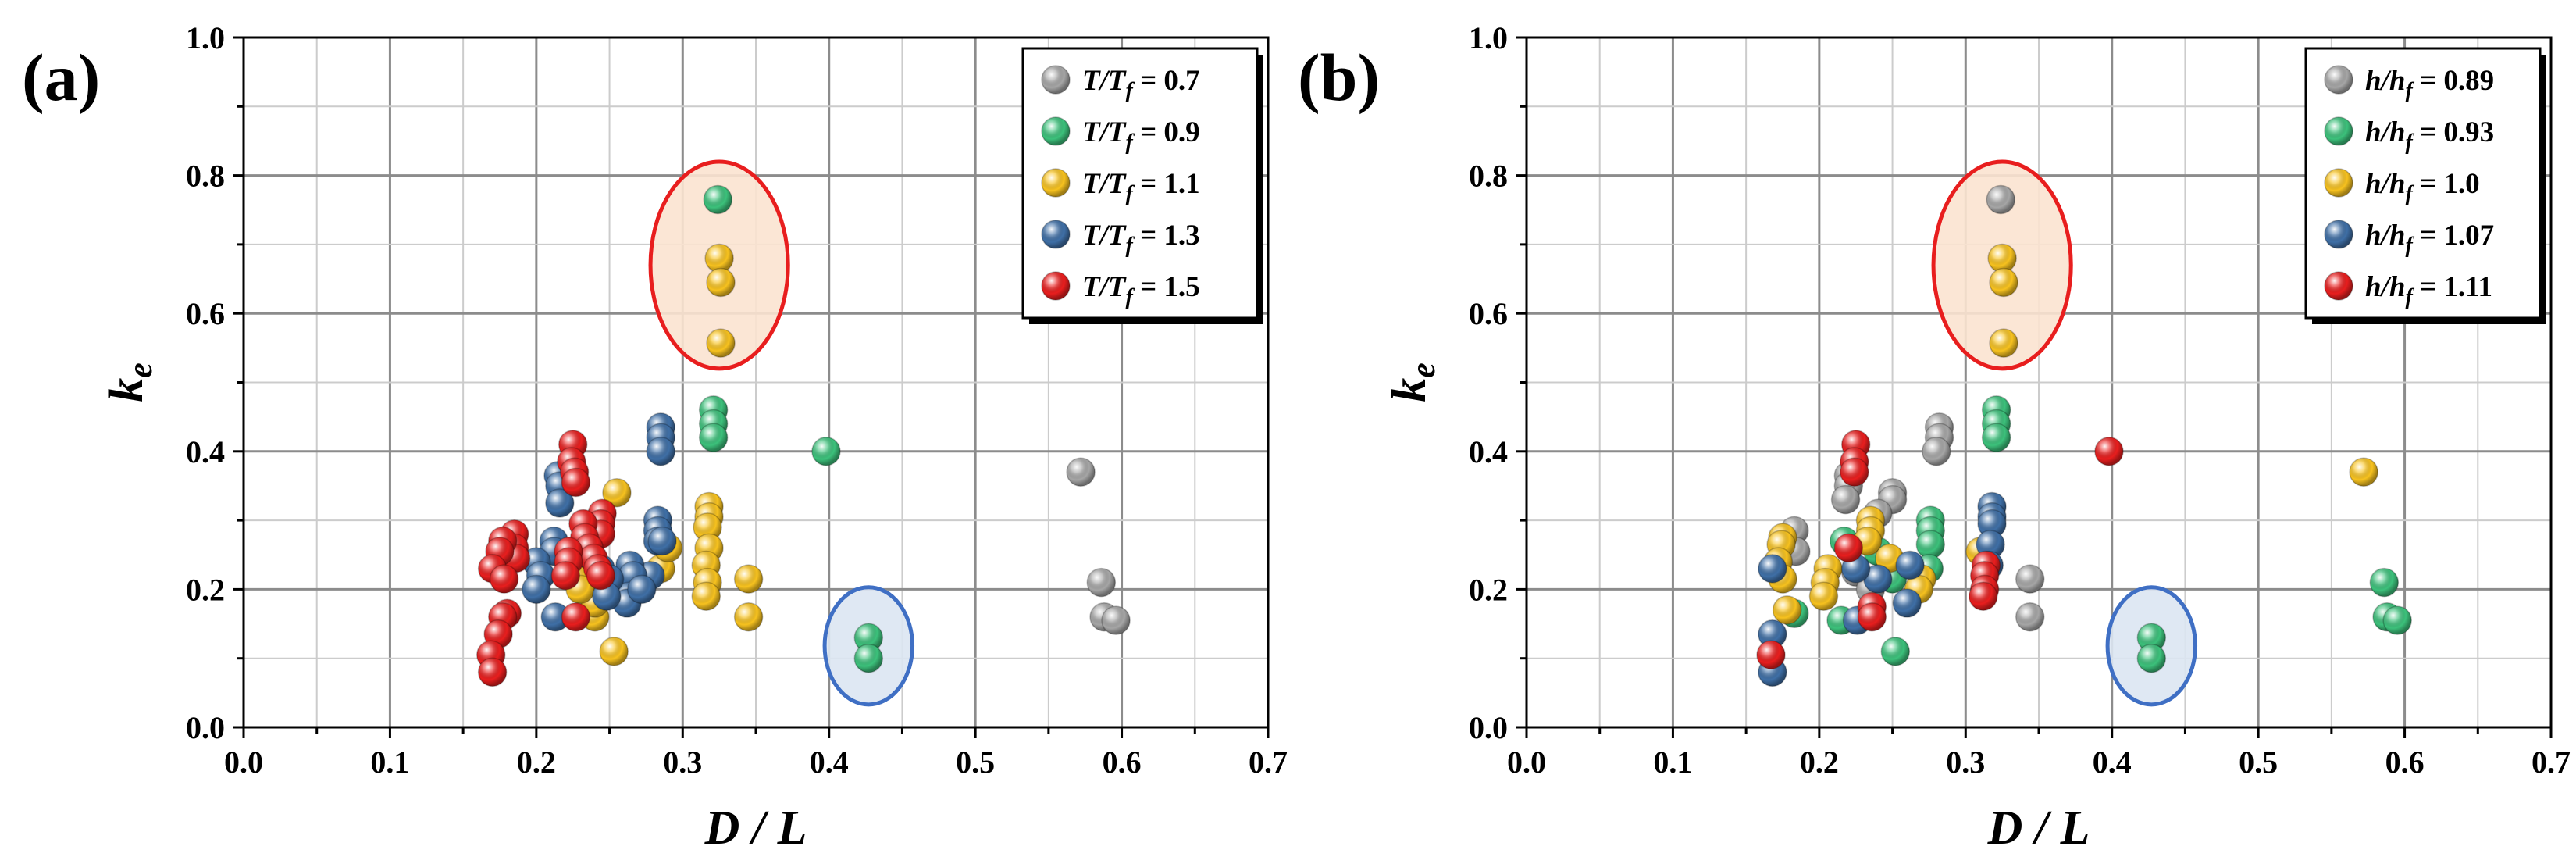  Describe the element at coordinates (2409, 239) in the screenshot. I see `legend-entry: h/hf = 1.07` at that location.